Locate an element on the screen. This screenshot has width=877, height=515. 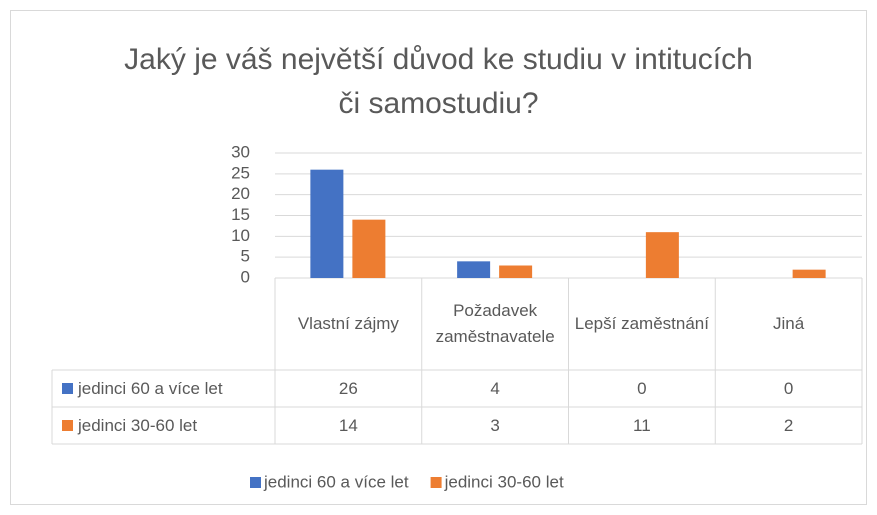
y-tick-label: 30 is located at coordinates (240, 151).